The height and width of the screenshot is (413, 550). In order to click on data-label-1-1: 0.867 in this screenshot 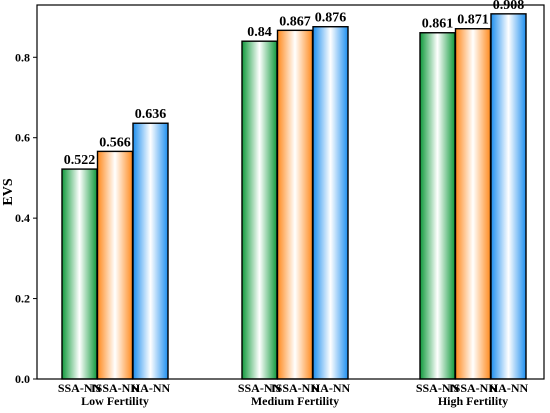, I will do `click(295, 21)`.